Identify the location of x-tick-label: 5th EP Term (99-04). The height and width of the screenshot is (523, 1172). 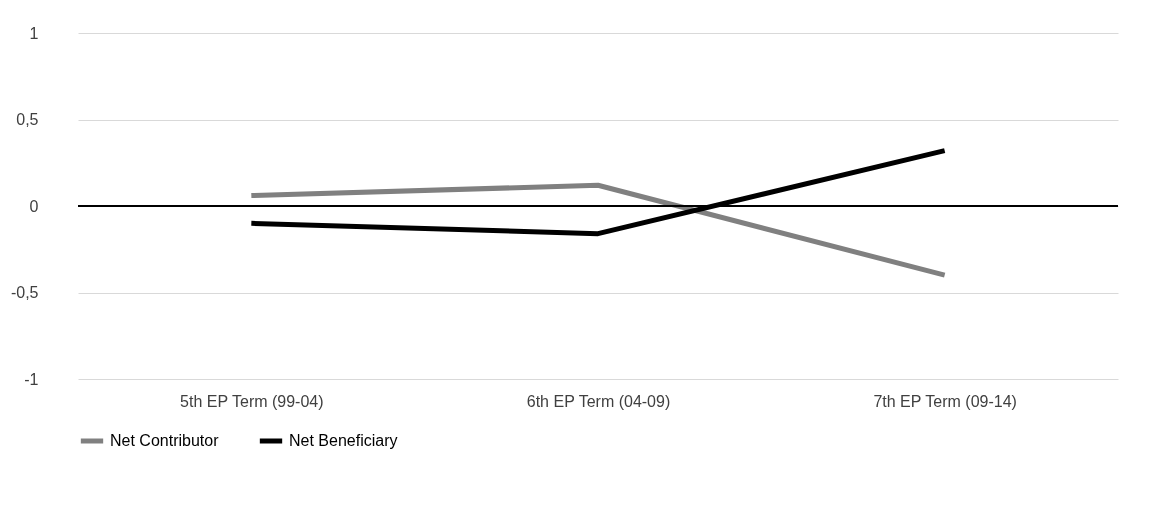
(252, 401).